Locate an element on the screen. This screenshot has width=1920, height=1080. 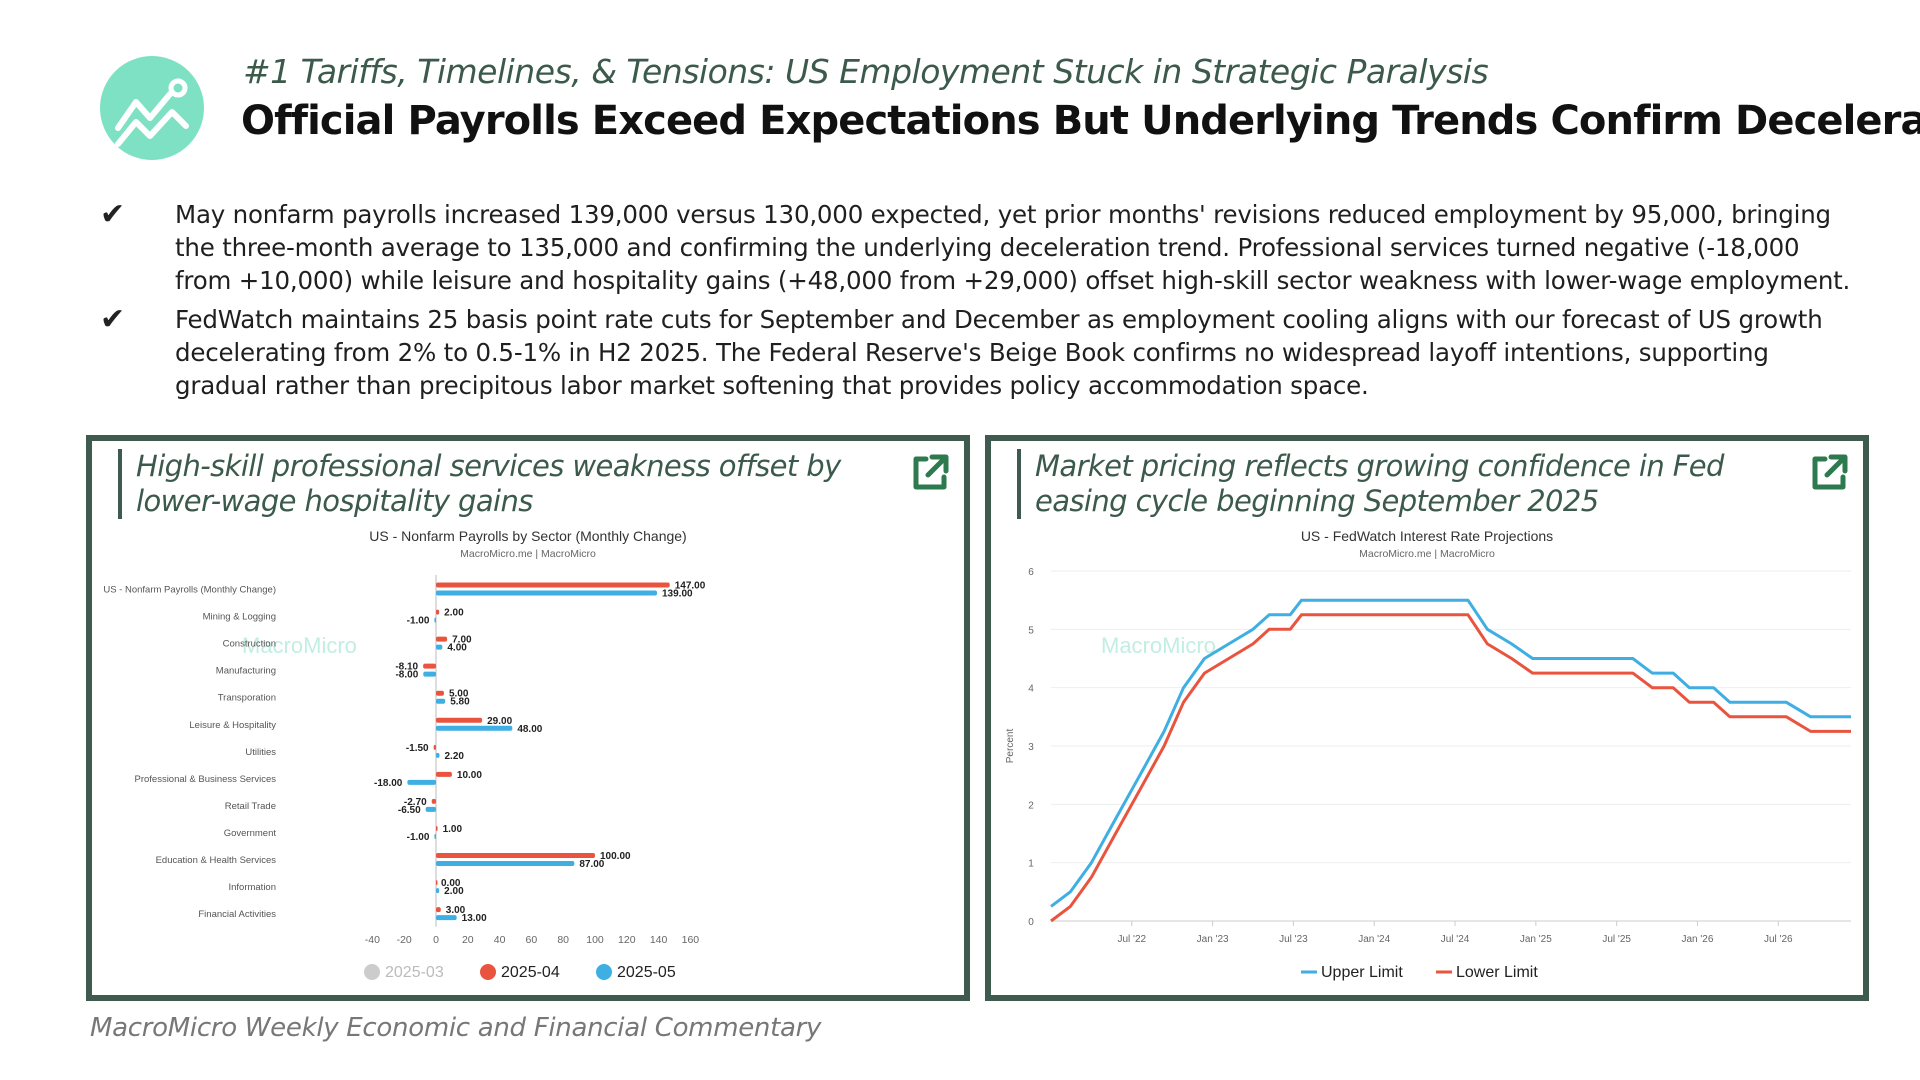
x-tick-label: 20 is located at coordinates (468, 940).